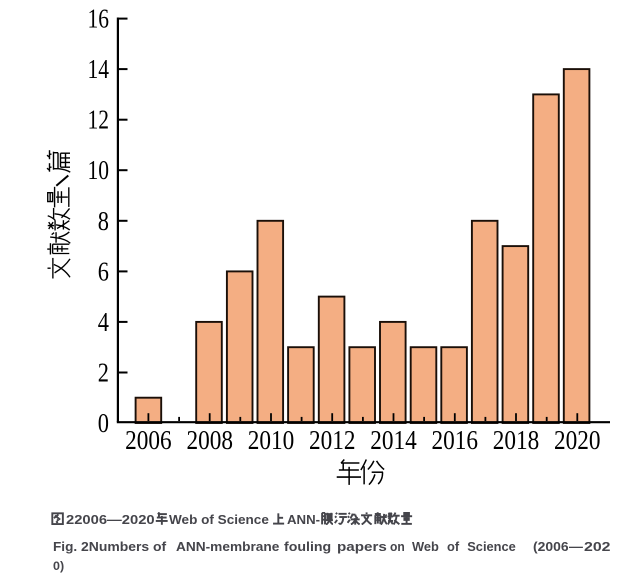 This screenshot has height=577, width=644. I want to click on svg-text: 2, so click(103, 373).